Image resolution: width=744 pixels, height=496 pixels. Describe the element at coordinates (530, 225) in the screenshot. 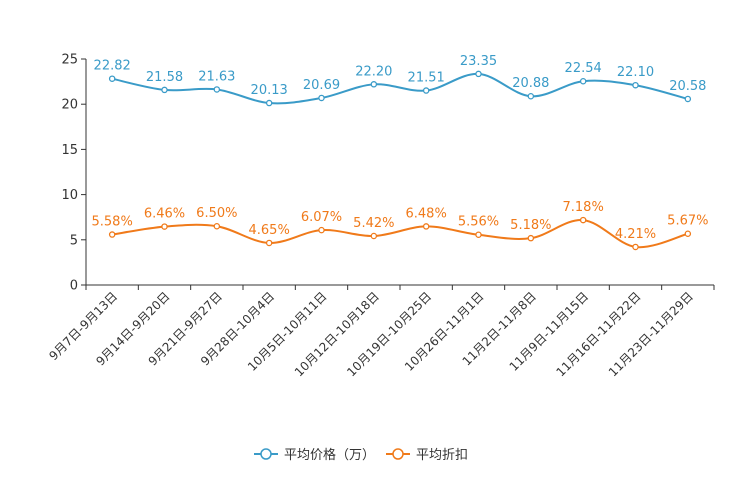

I see `data-label: 5.18%` at that location.